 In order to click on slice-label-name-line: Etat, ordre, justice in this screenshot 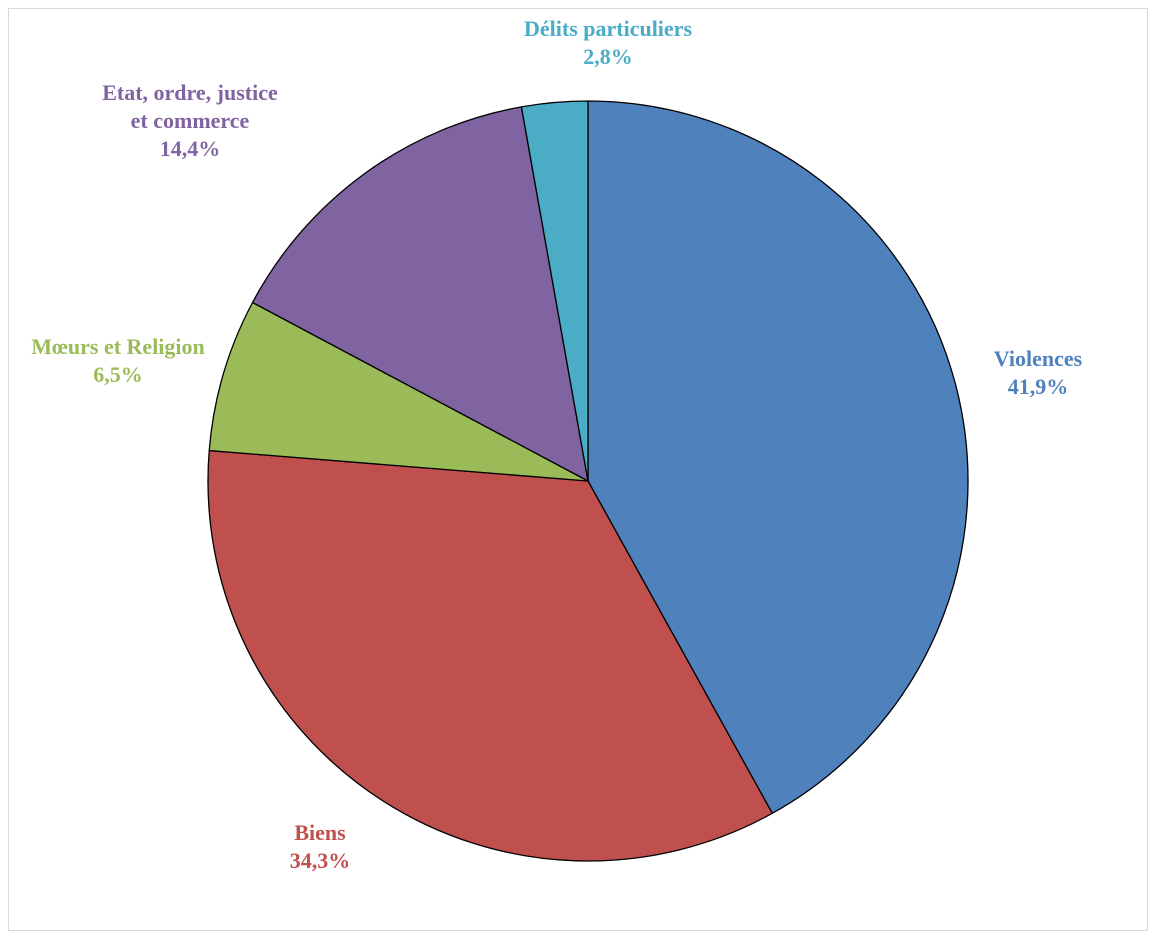, I will do `click(190, 92)`.